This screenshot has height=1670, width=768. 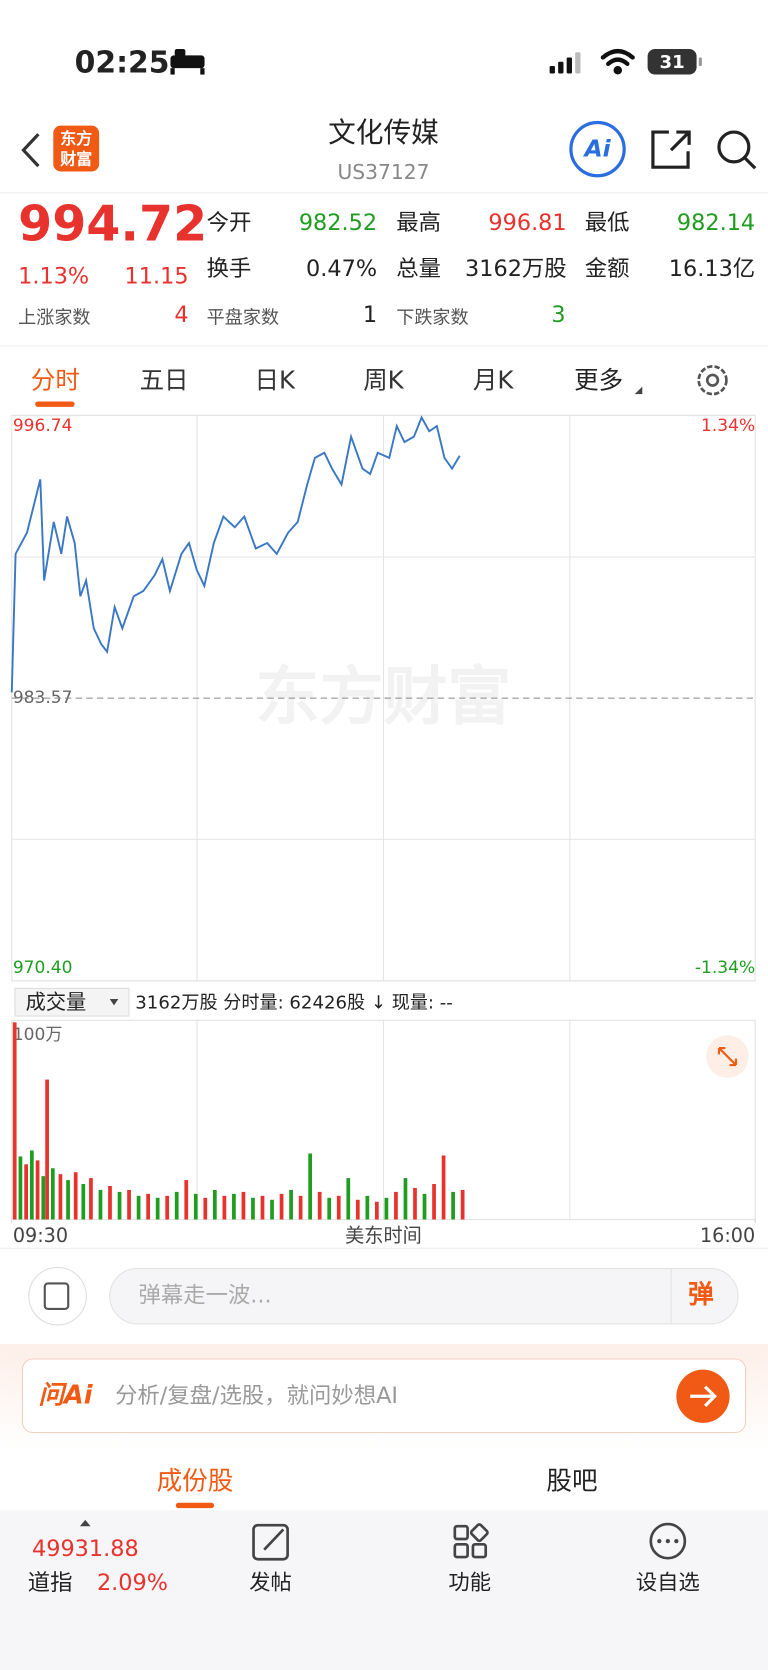 I want to click on x-tick-label: 16:00, so click(x=727, y=1235).